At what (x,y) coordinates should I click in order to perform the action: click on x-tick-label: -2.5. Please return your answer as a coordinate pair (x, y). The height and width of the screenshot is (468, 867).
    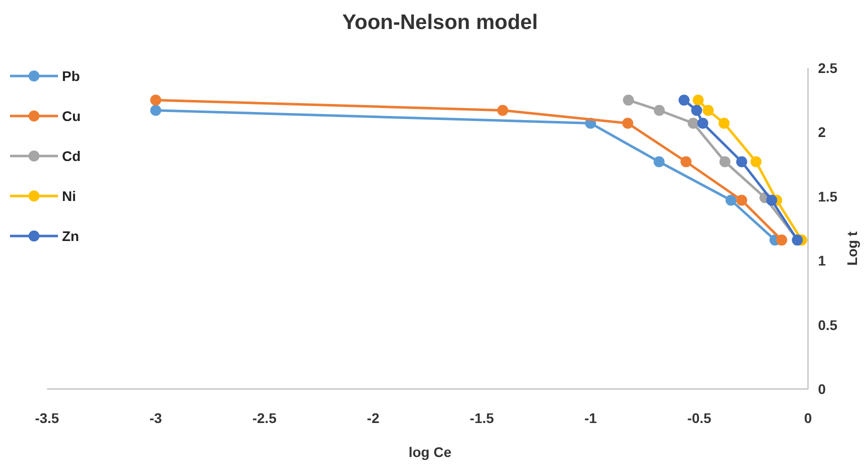
    Looking at the image, I should click on (264, 418).